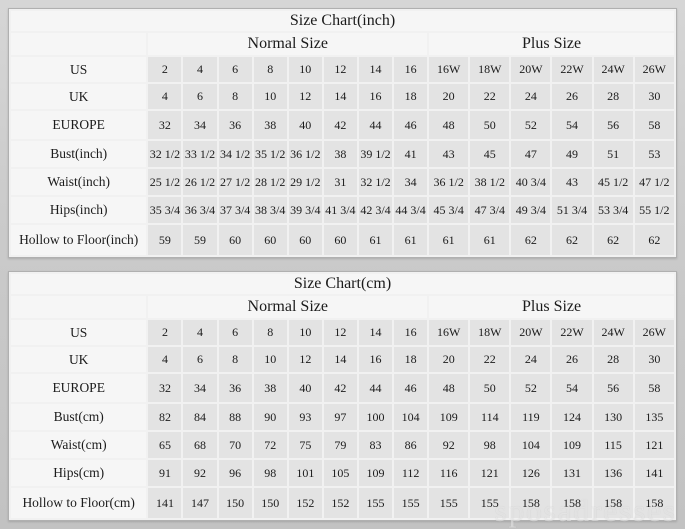 This screenshot has height=529, width=685. What do you see at coordinates (654, 359) in the screenshot?
I see `size-cell: 30` at bounding box center [654, 359].